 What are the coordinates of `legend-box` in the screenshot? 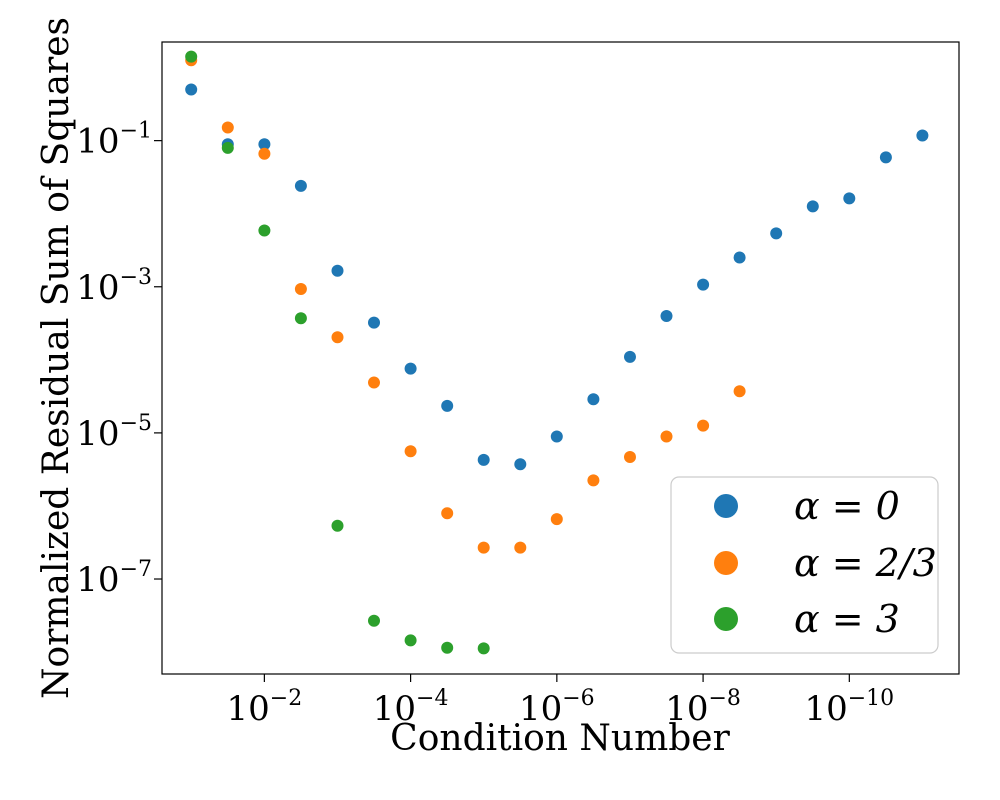 It's located at (804, 565).